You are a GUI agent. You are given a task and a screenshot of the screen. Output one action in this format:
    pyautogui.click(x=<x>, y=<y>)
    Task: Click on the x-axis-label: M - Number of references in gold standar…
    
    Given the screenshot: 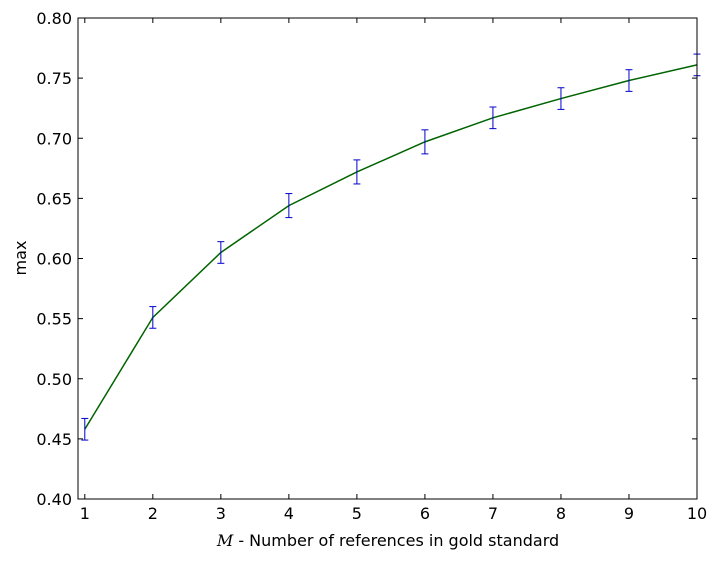 What is the action you would take?
    pyautogui.click(x=387, y=540)
    